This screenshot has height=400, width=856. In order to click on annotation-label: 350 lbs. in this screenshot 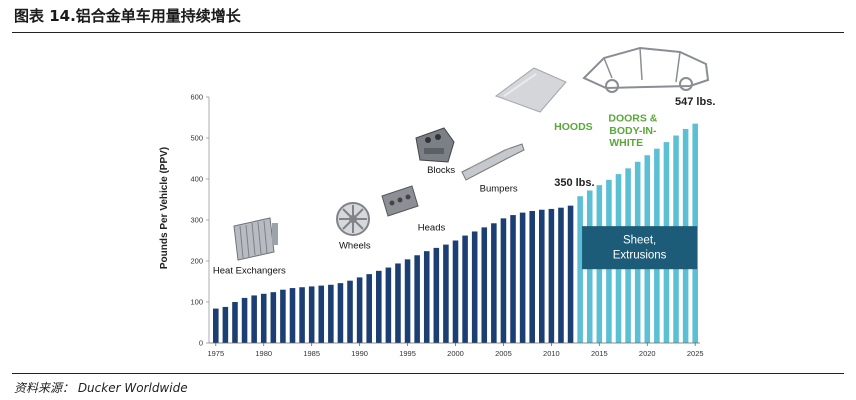, I will do `click(574, 183)`.